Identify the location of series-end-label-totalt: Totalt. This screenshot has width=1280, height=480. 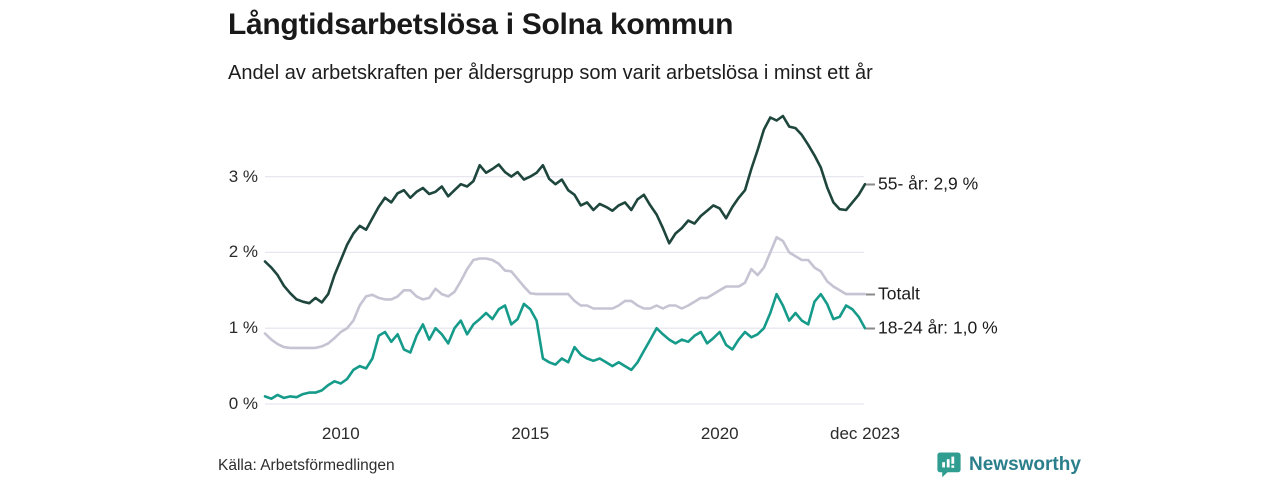
(893, 294).